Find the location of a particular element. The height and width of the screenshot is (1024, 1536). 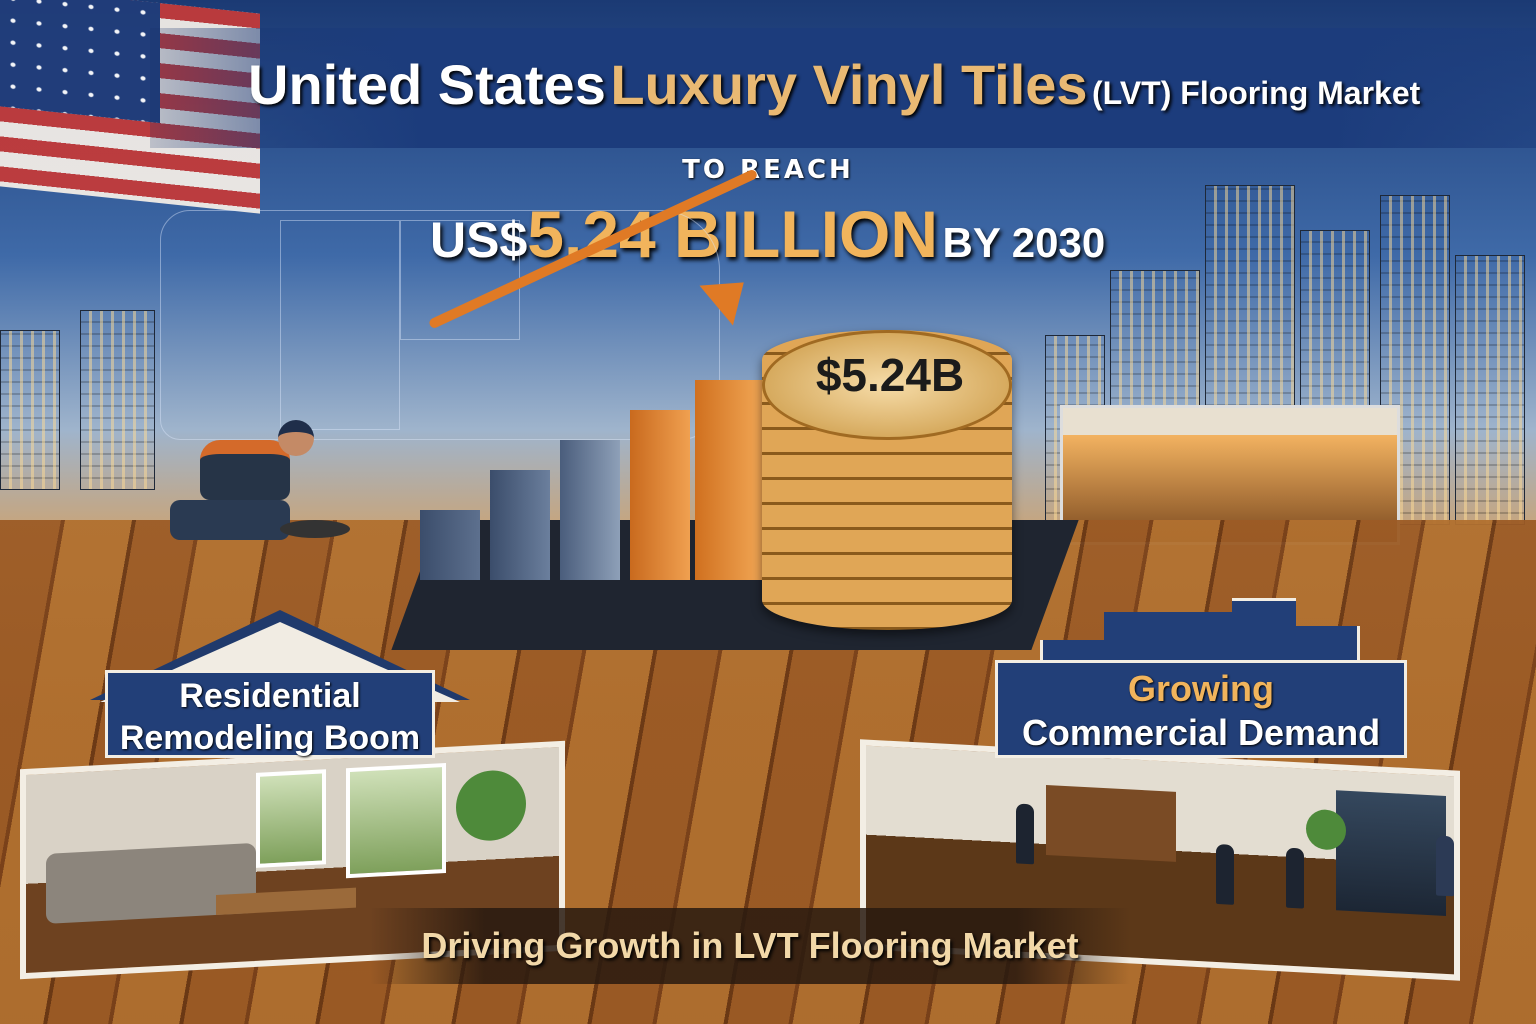

headline-amount: 5.24 BILLION is located at coordinates (733, 234).